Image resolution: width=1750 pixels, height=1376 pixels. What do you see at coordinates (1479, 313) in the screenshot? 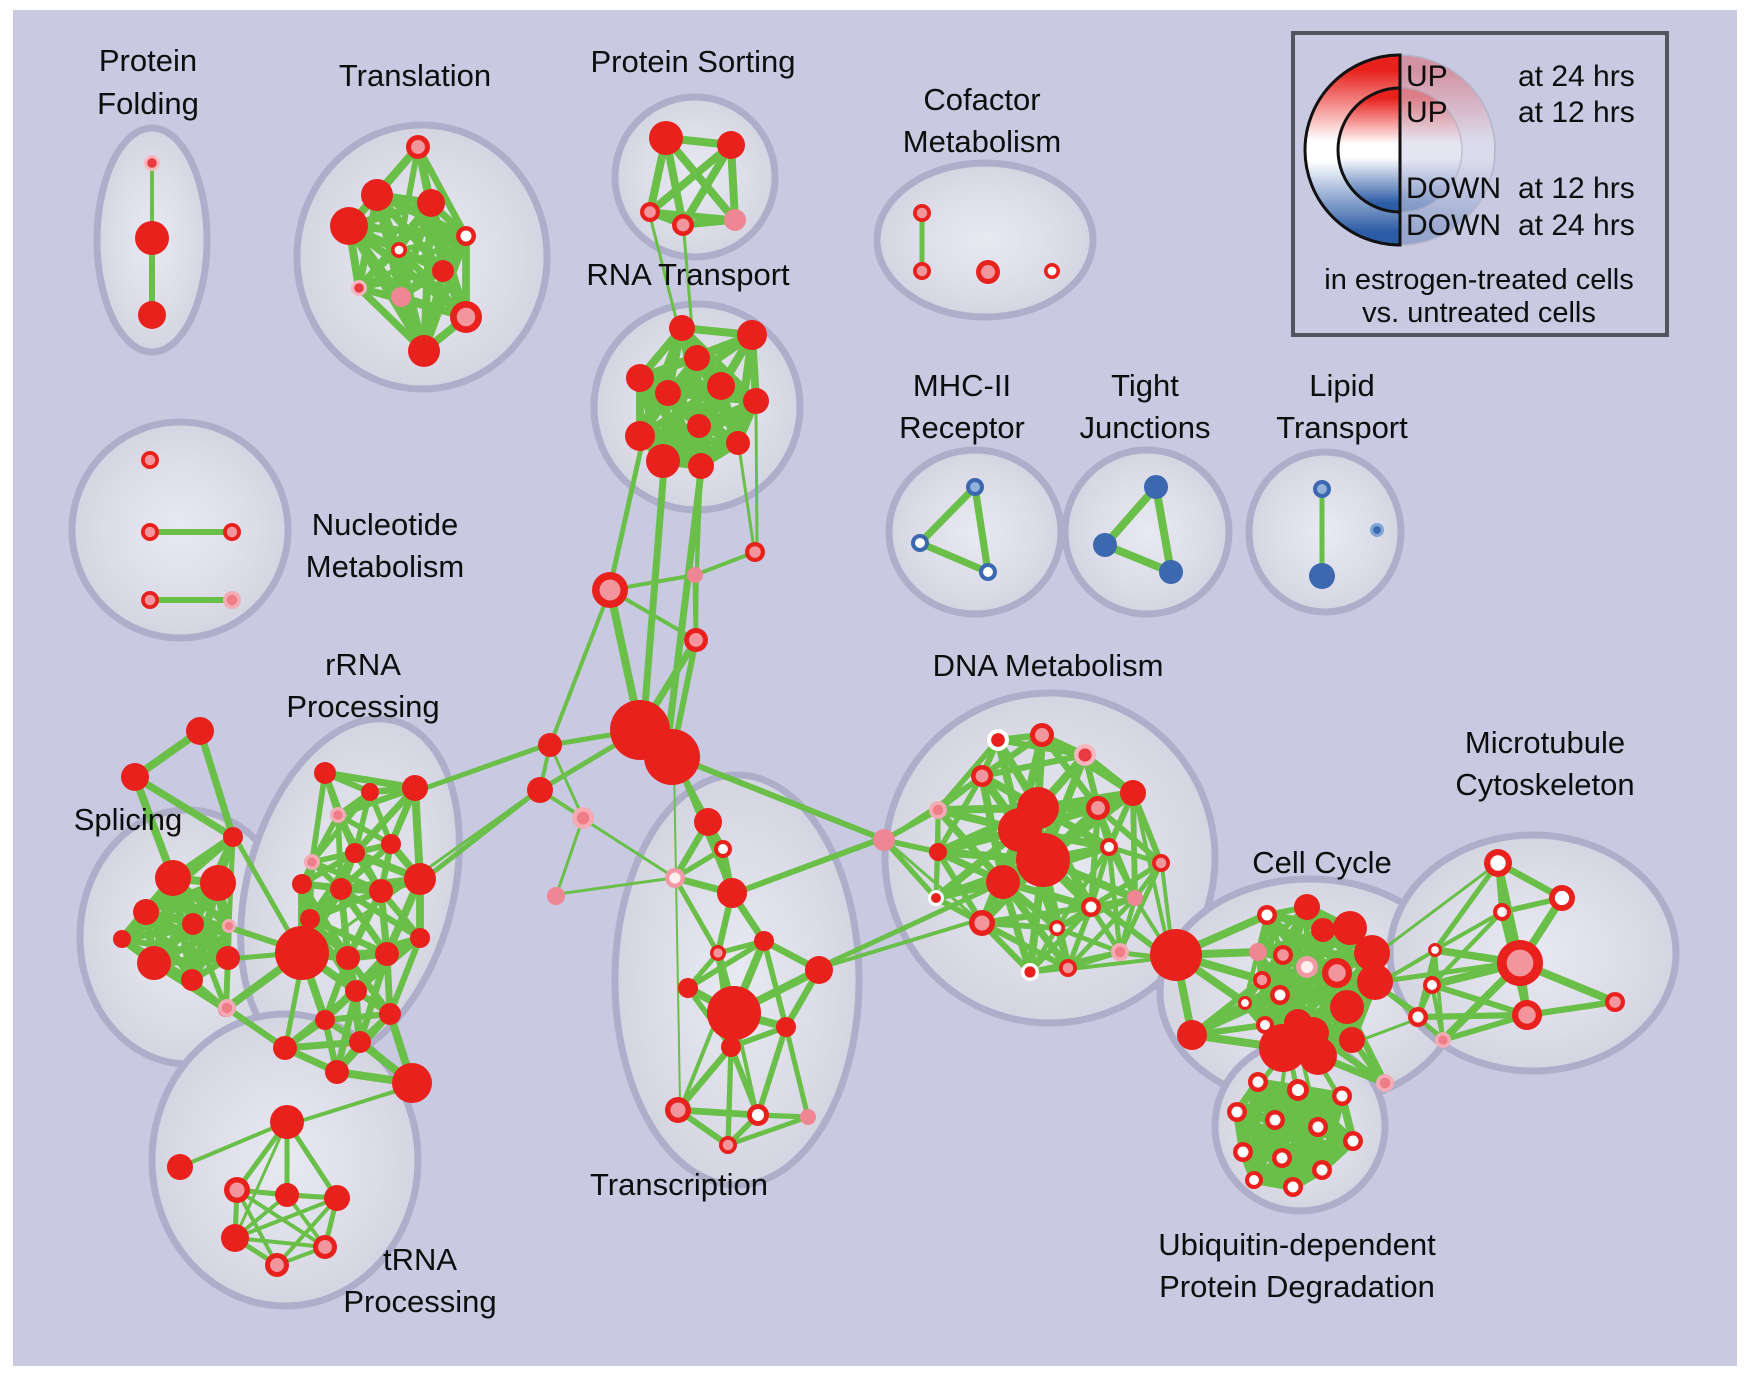
I see `legend-footer-line-1: vs. untreated cells` at bounding box center [1479, 313].